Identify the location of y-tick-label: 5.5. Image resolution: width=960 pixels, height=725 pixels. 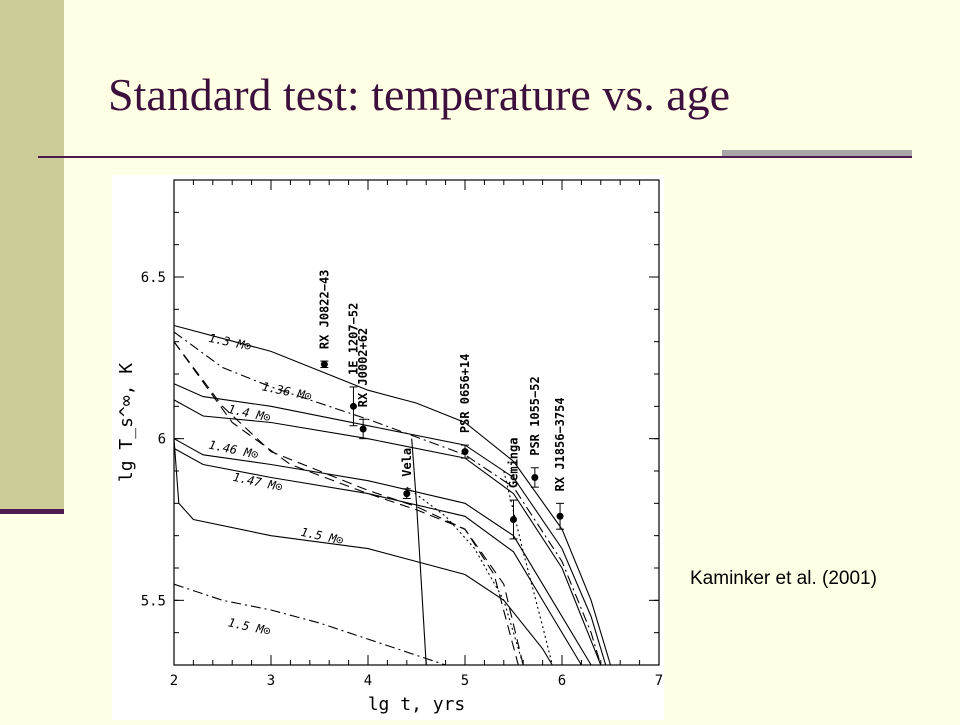
(153, 601).